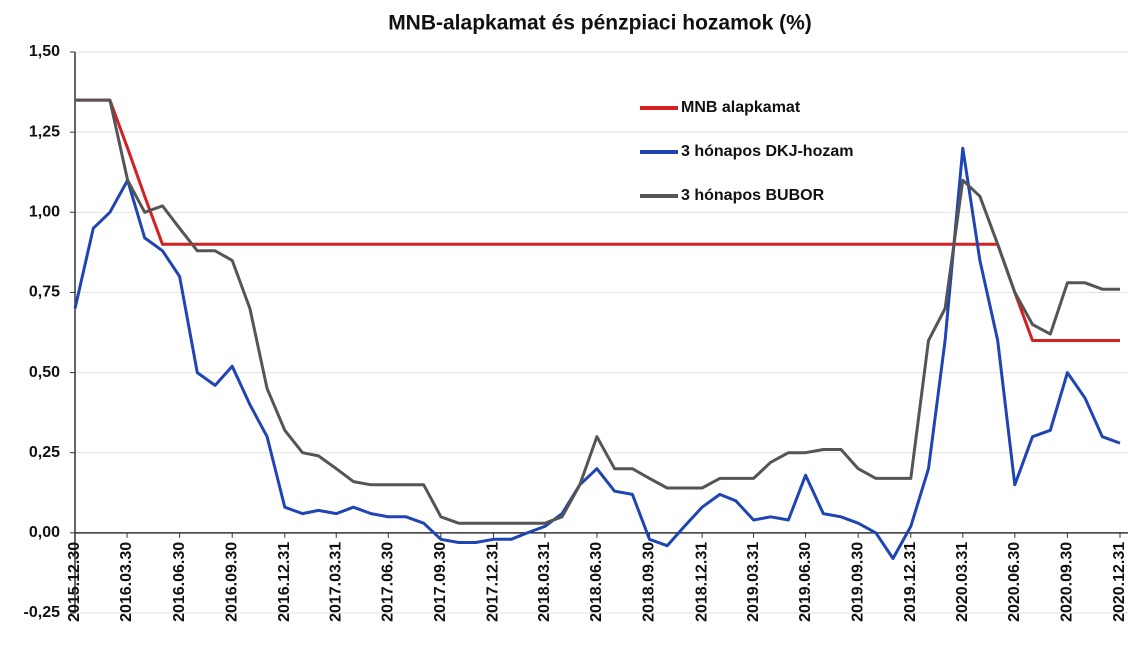 The width and height of the screenshot is (1128, 652). I want to click on x-tick-label: 2017.06.30, so click(387, 582).